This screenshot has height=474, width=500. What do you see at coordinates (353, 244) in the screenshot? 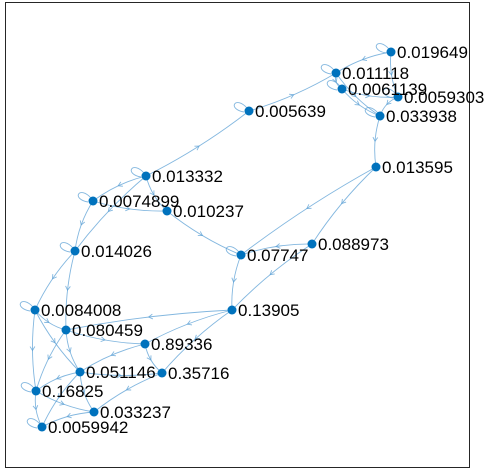
I see `node-label: 0.088973` at bounding box center [353, 244].